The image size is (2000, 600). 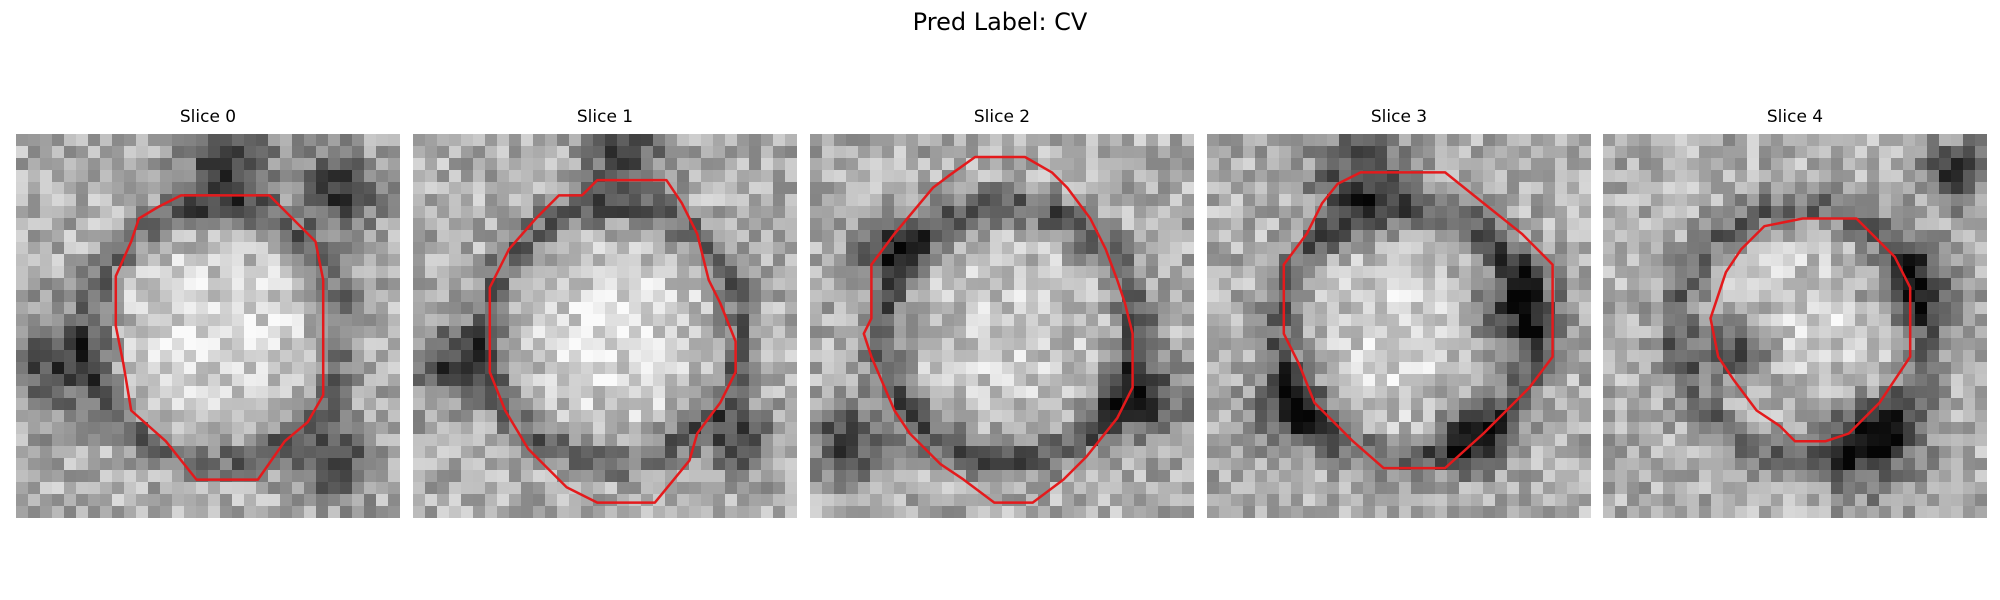 What do you see at coordinates (605, 117) in the screenshot?
I see `slice-title-1: Slice 1` at bounding box center [605, 117].